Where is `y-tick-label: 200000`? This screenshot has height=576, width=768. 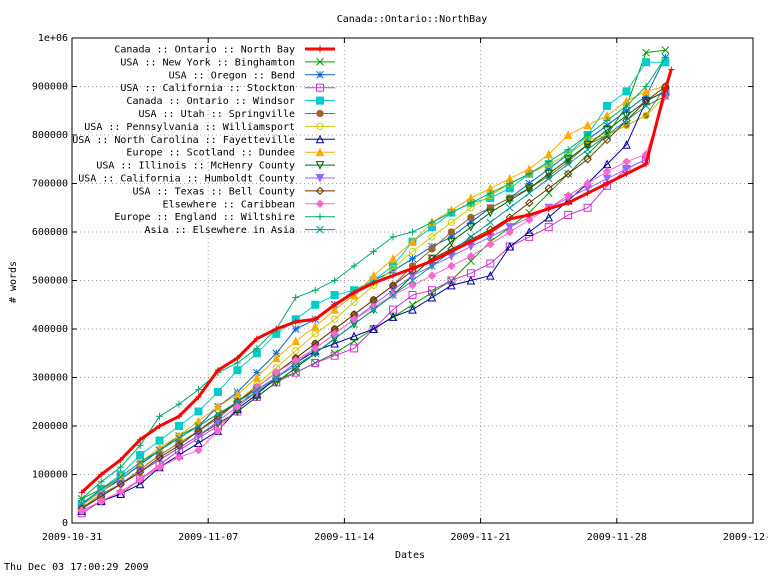
y-tick-label: 200000 is located at coordinates (50, 426).